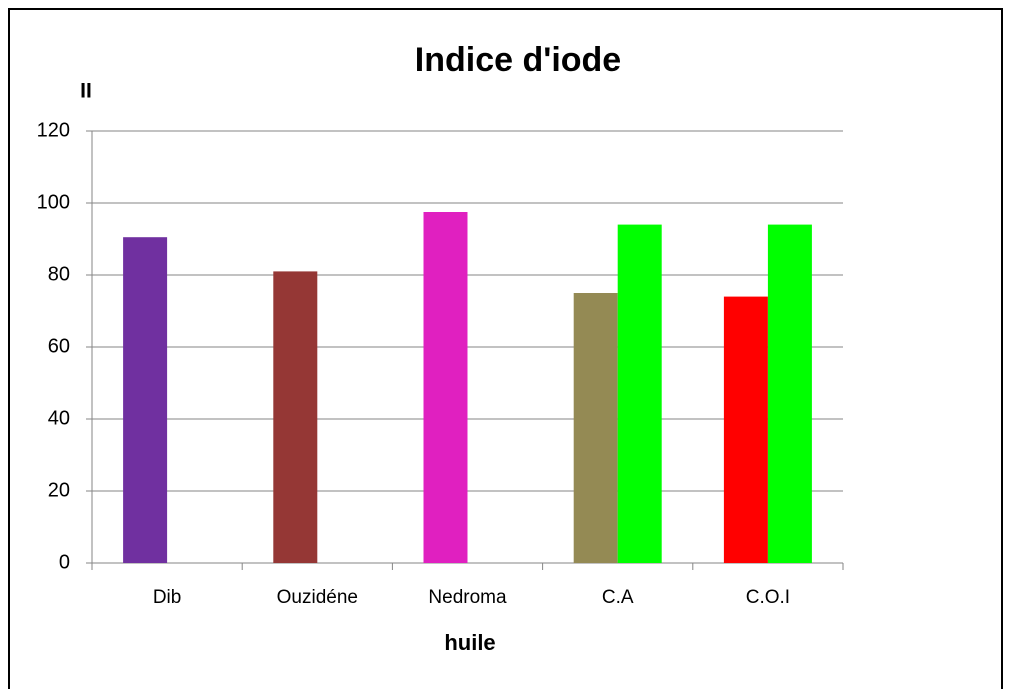 This screenshot has width=1012, height=689. Describe the element at coordinates (86, 91) in the screenshot. I see `y-axis-label: II` at that location.